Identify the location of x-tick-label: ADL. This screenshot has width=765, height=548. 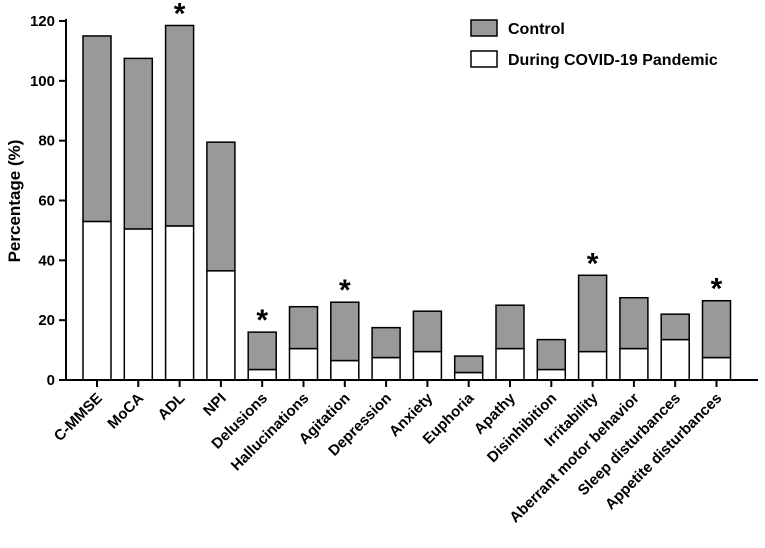
(172, 407).